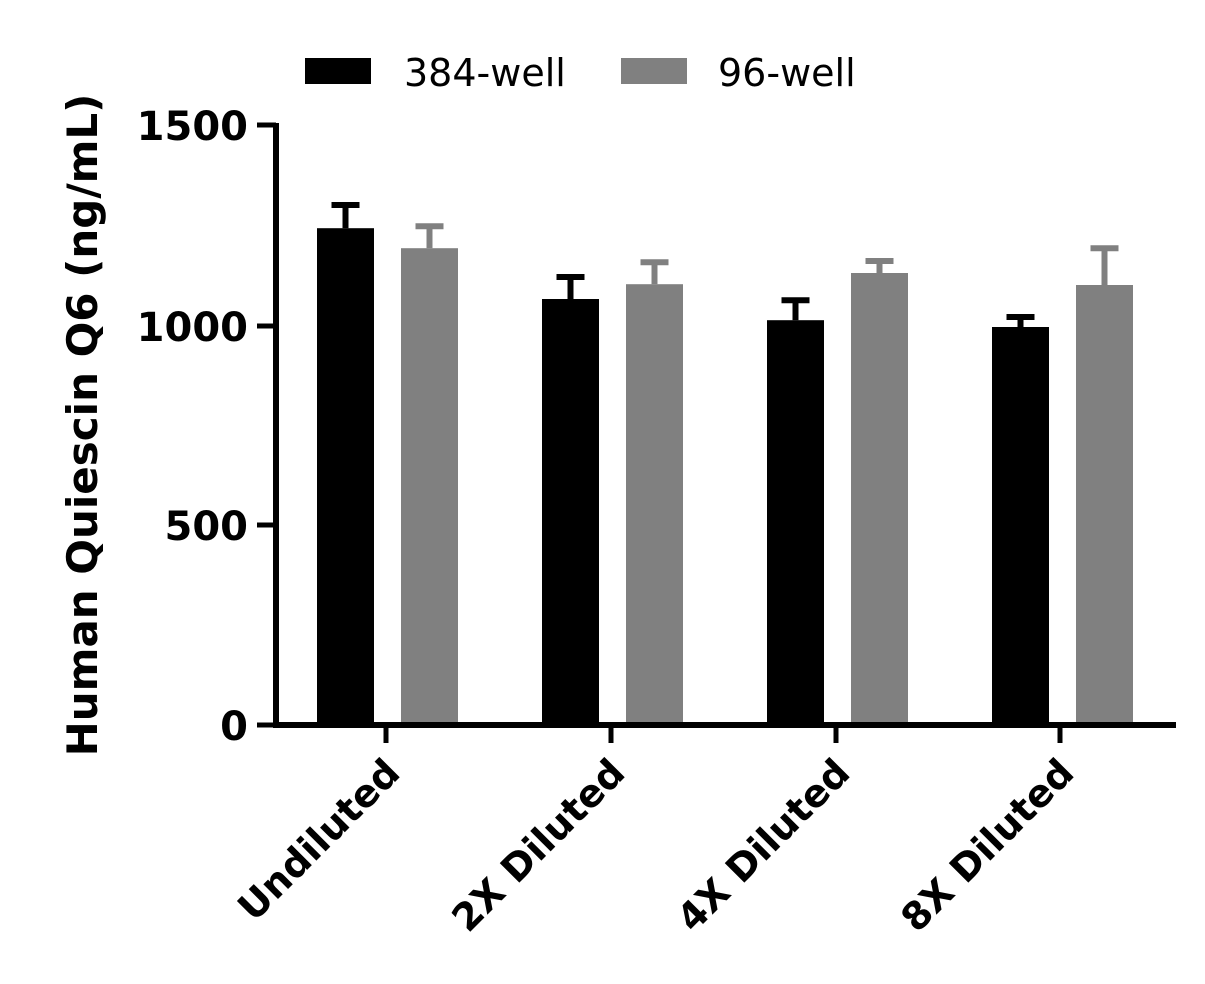 This screenshot has height=984, width=1205. Describe the element at coordinates (654, 504) in the screenshot. I see `bar-2x-diluted-96-well` at that location.